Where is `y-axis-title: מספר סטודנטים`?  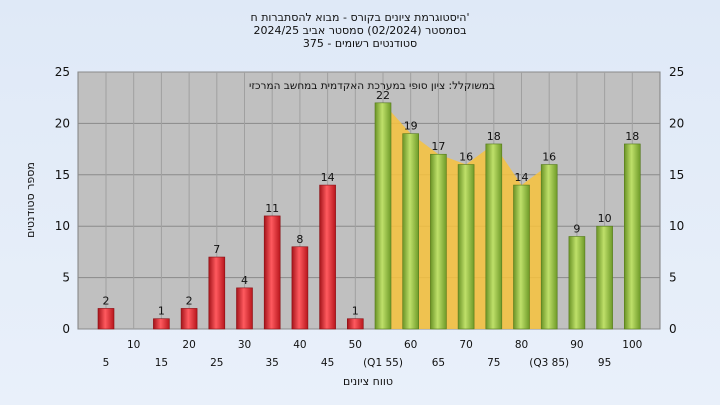 y-axis-title: מספר סטודנטים is located at coordinates (30, 200).